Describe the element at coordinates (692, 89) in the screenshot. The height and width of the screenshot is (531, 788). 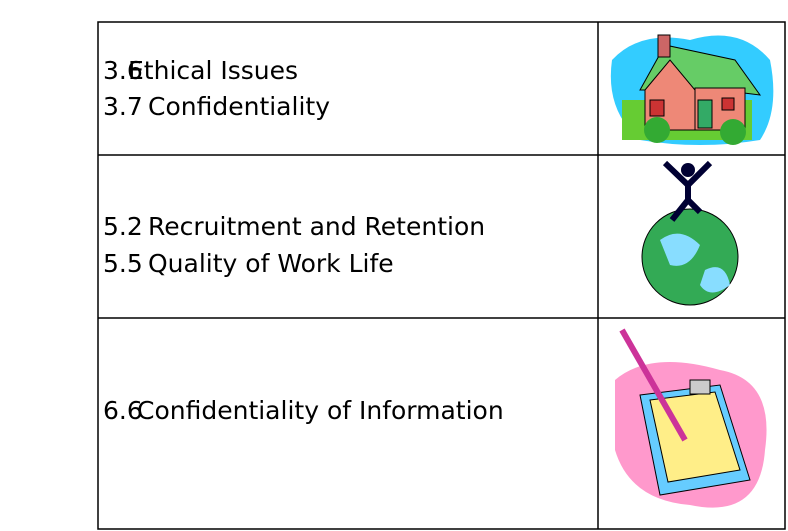
I see `house-clipart` at that location.